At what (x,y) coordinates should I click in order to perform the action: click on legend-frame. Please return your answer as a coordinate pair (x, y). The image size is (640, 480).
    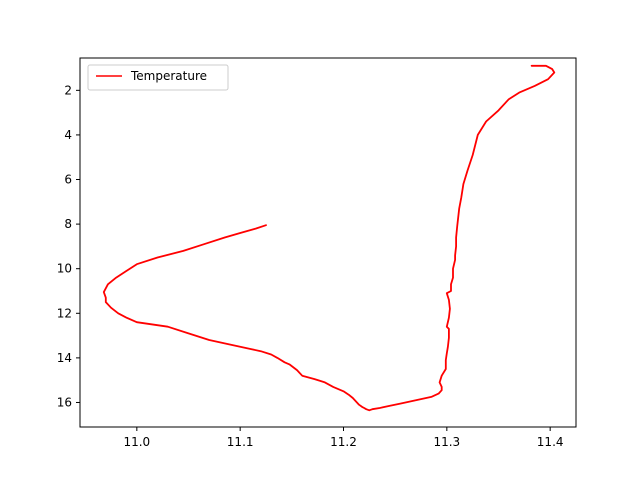
    Looking at the image, I should click on (158, 77).